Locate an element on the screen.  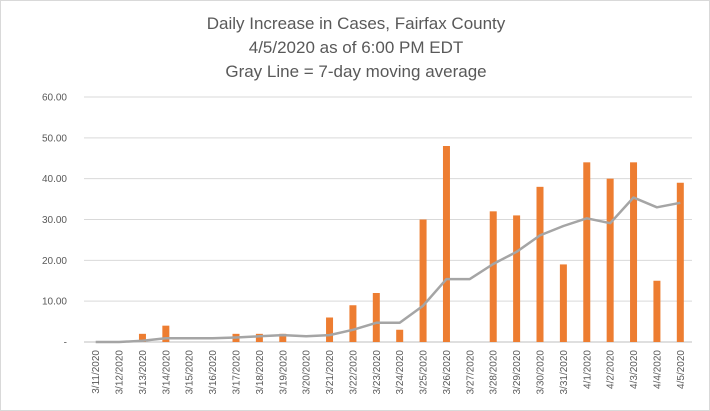
x-tick-label: 3/23/2020 is located at coordinates (377, 372).